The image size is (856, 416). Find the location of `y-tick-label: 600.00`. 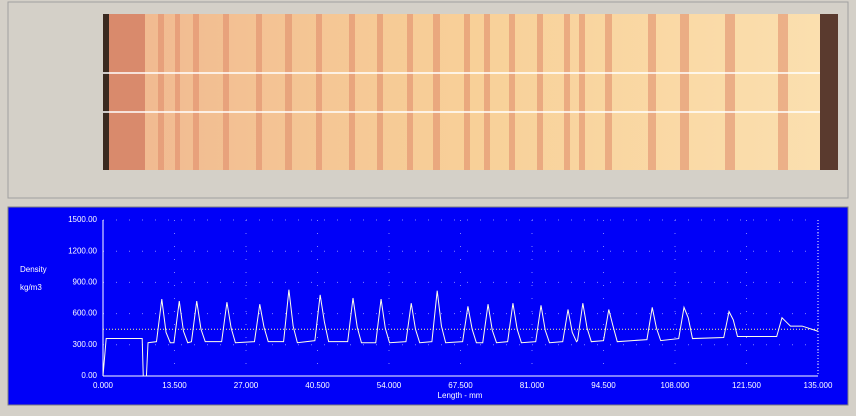

y-tick-label: 600.00 is located at coordinates (85, 313).